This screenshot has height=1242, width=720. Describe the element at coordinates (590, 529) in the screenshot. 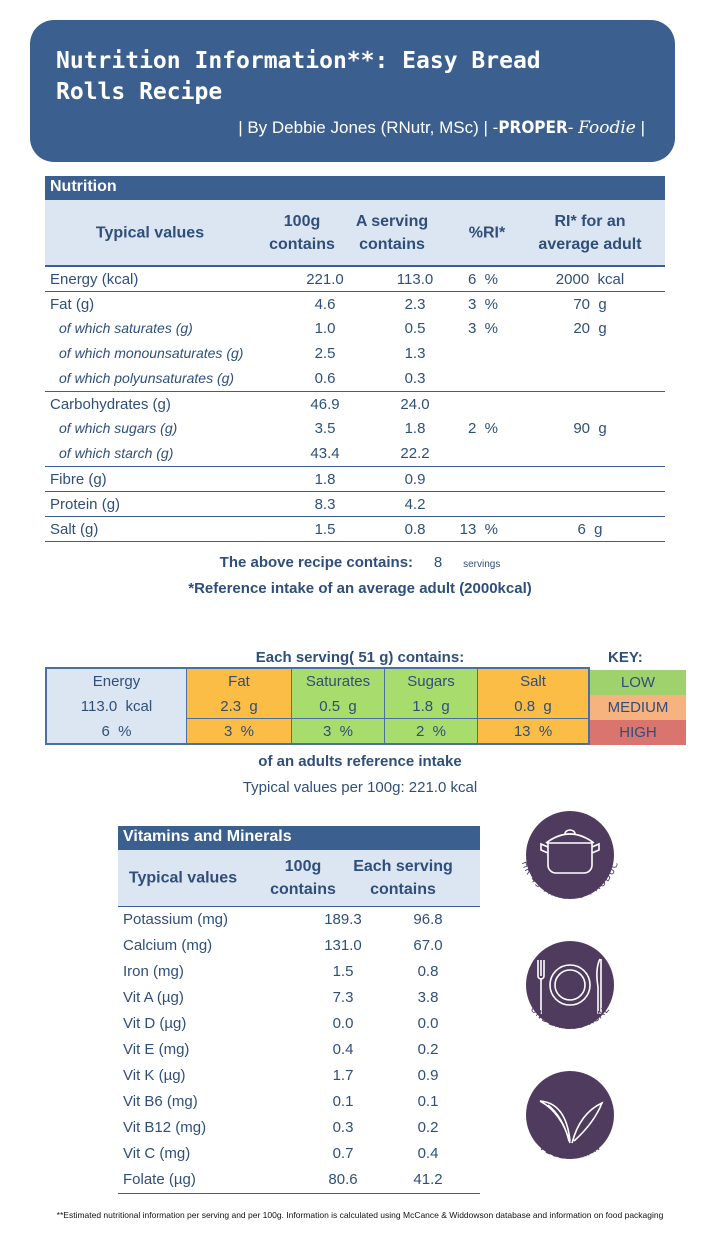

I see `ri-value: 6 g` at that location.